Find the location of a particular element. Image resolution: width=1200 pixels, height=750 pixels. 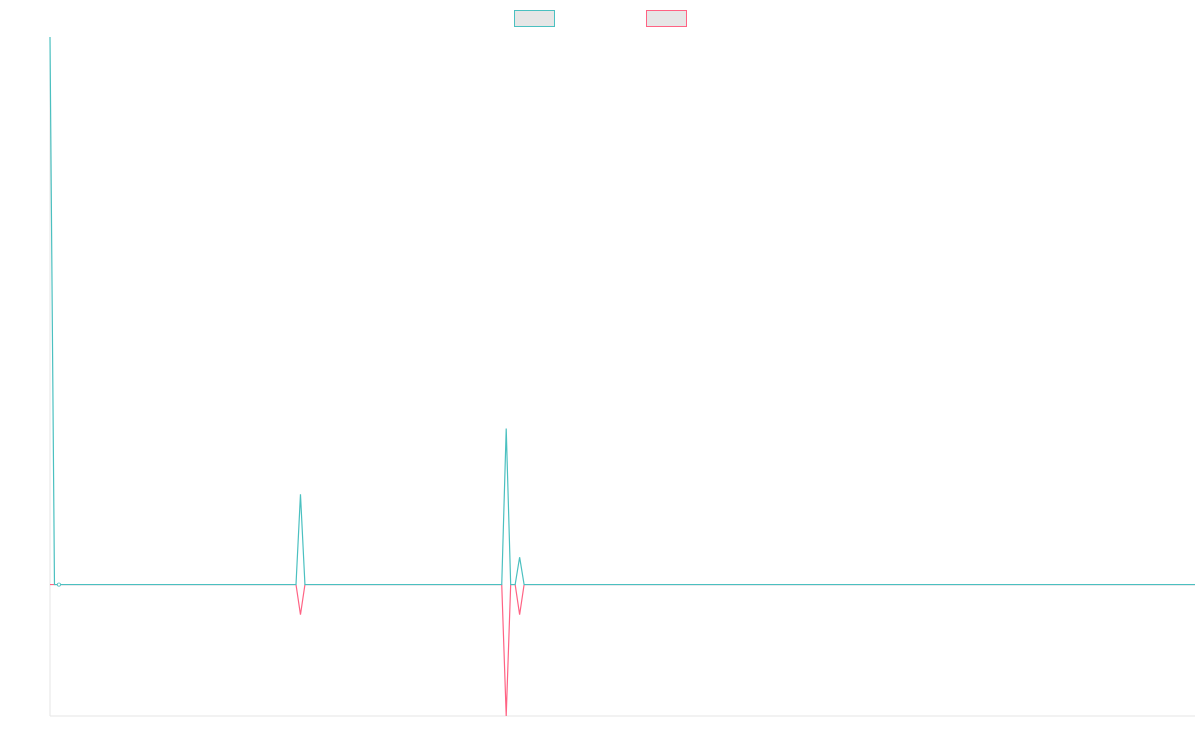

series-1-point is located at coordinates (58, 584).